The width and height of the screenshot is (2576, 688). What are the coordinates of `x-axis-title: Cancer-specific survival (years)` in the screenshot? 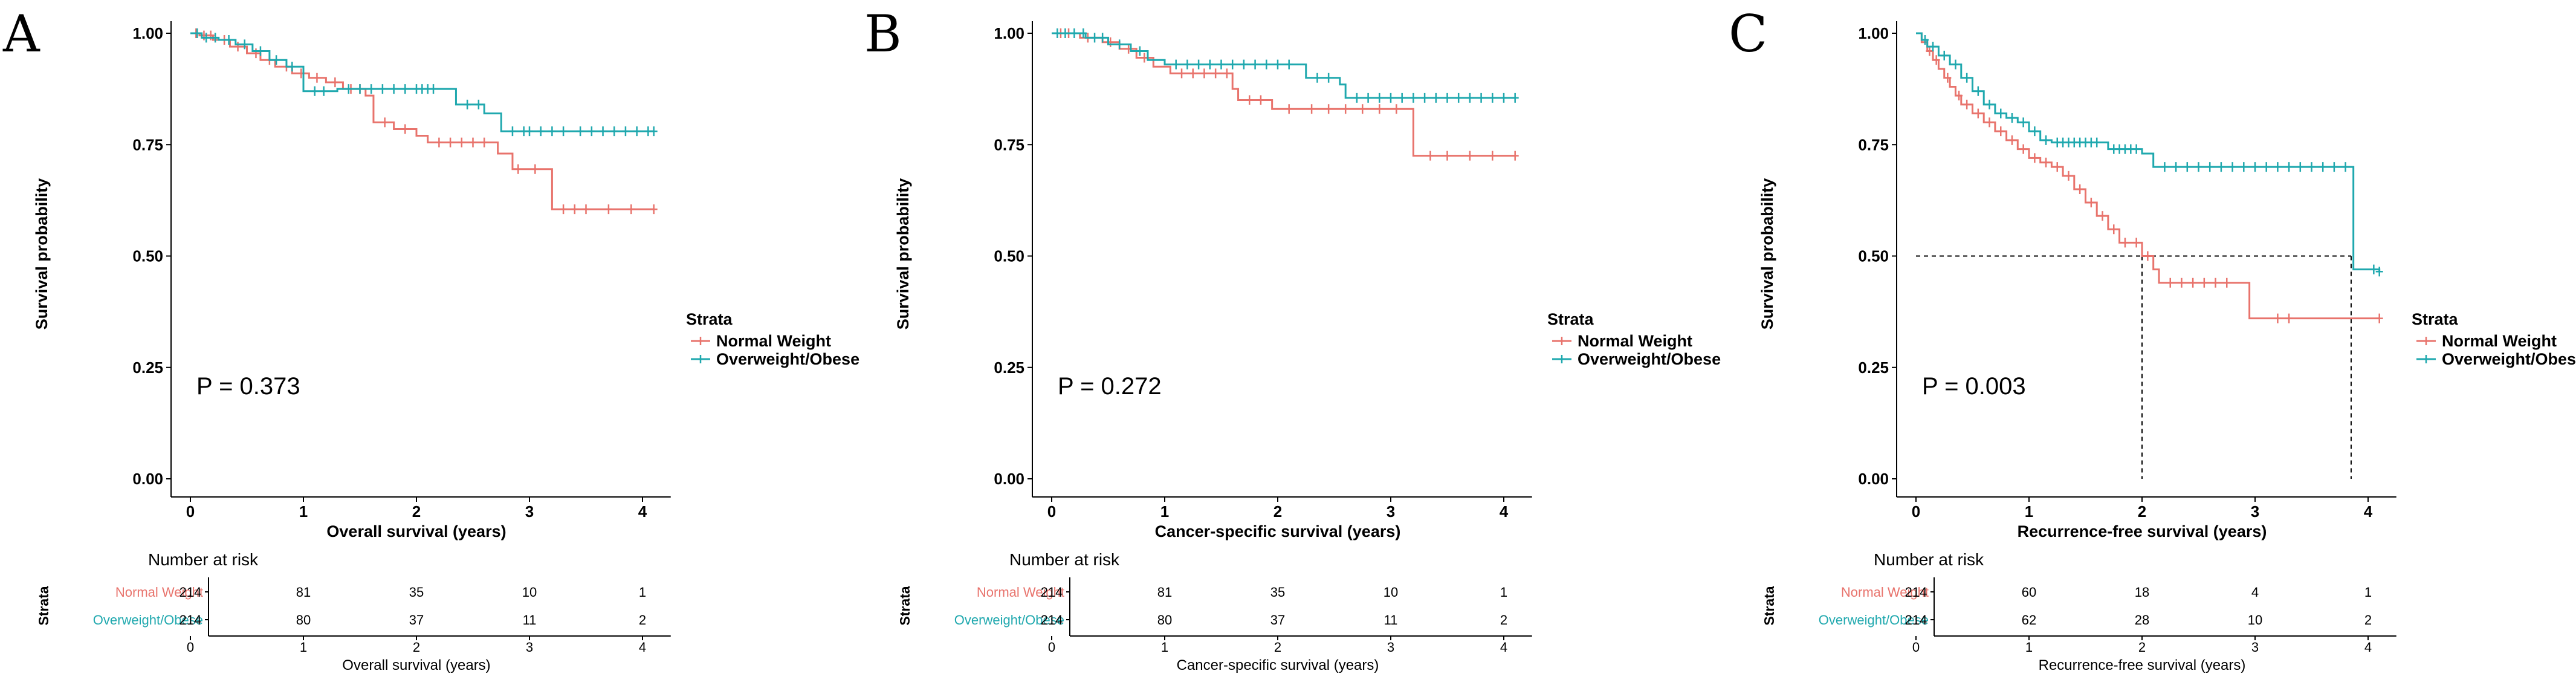 It's located at (1278, 531).